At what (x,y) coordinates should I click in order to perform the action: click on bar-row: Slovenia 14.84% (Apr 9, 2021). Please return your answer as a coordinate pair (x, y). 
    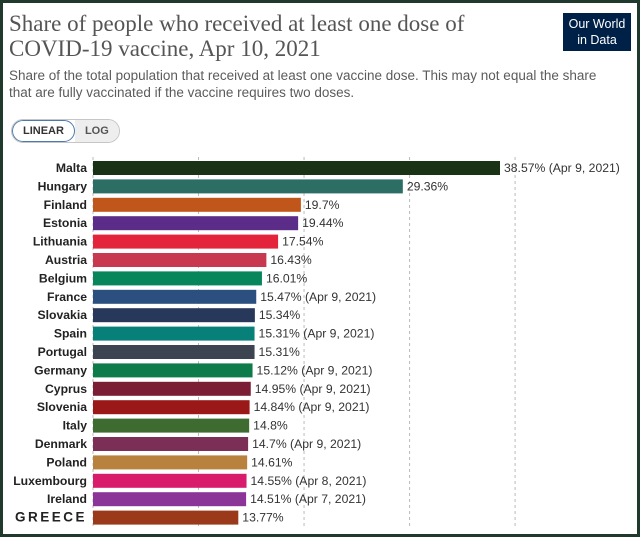
    Looking at the image, I should click on (203, 407).